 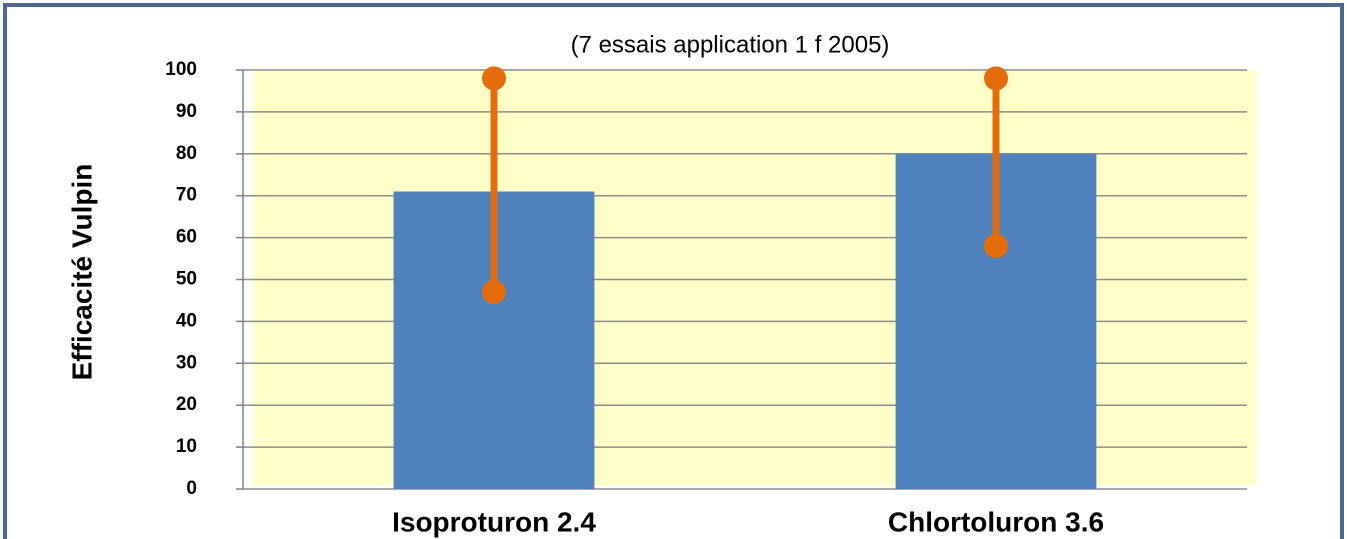 I want to click on x-tick-label: Isoproturon 2.4, so click(x=494, y=521).